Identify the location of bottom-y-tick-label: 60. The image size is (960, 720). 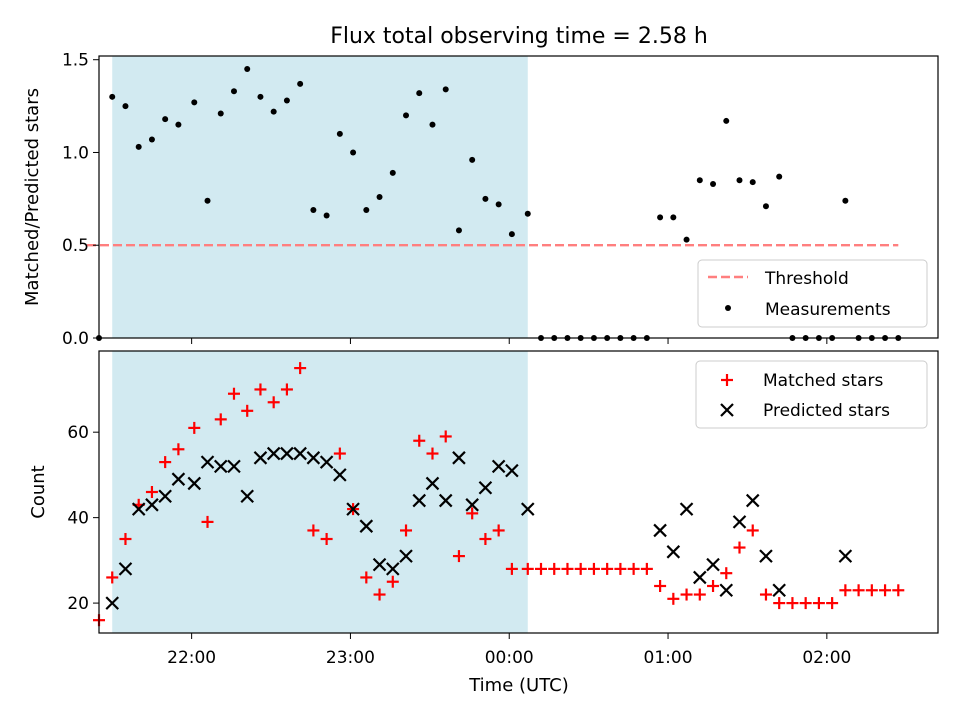
(78, 433).